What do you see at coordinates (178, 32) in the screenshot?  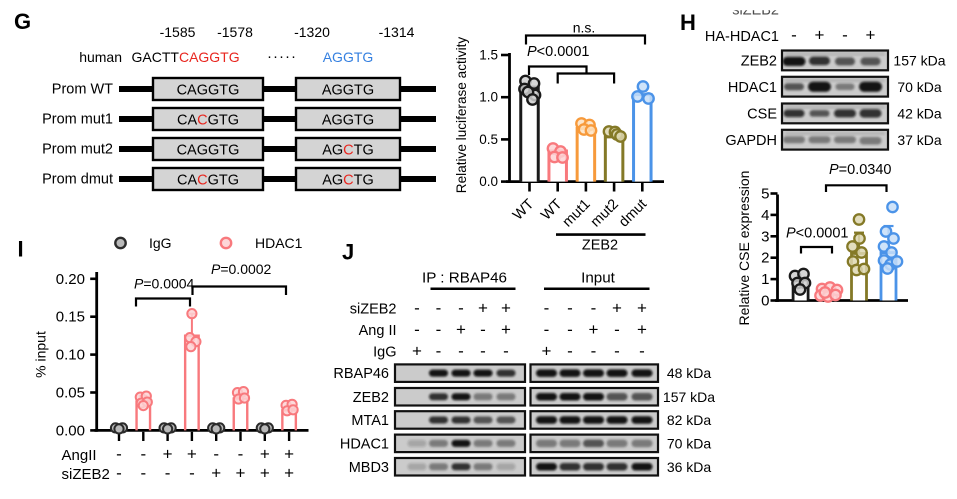 I see `svg-text: -1585` at bounding box center [178, 32].